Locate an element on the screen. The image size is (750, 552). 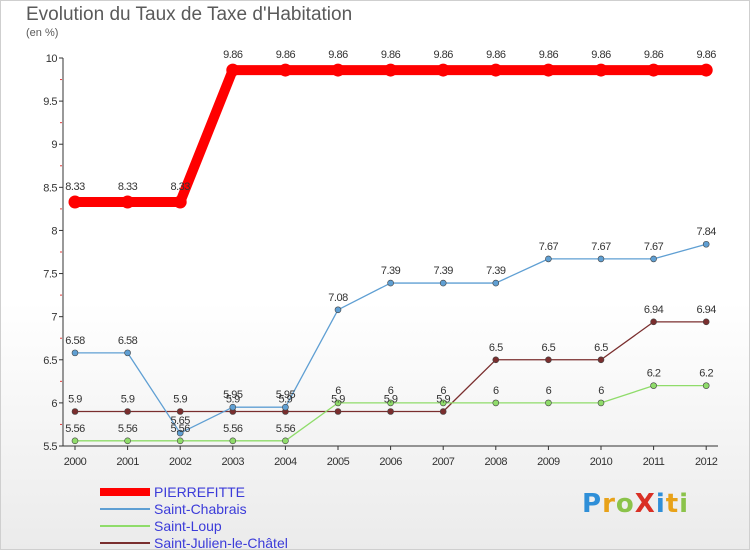
y-tick-label: 7 is located at coordinates (54, 318).